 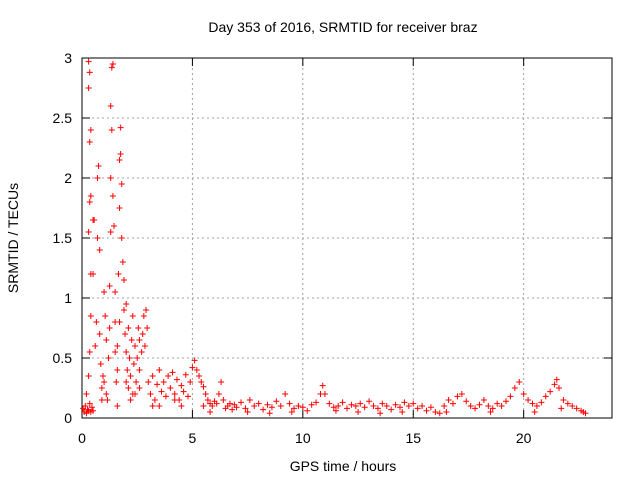 I want to click on y-tick-label: 0.5, so click(x=63, y=358).